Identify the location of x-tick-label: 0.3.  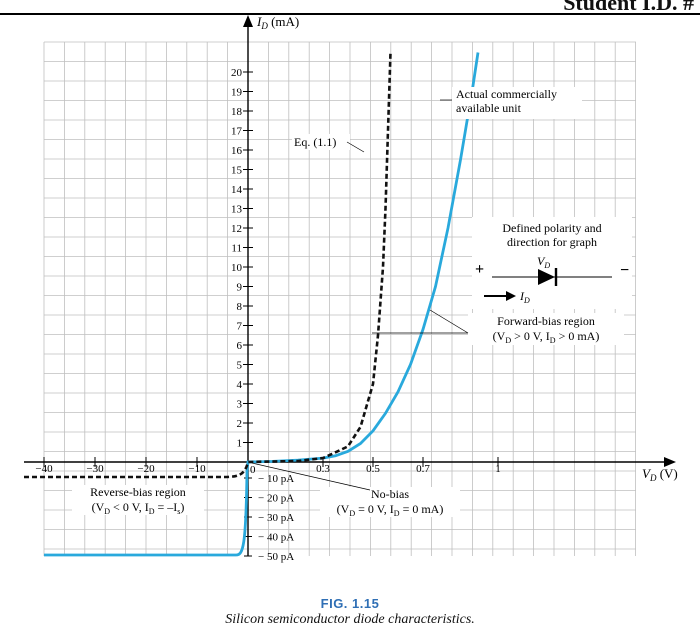
(323, 469).